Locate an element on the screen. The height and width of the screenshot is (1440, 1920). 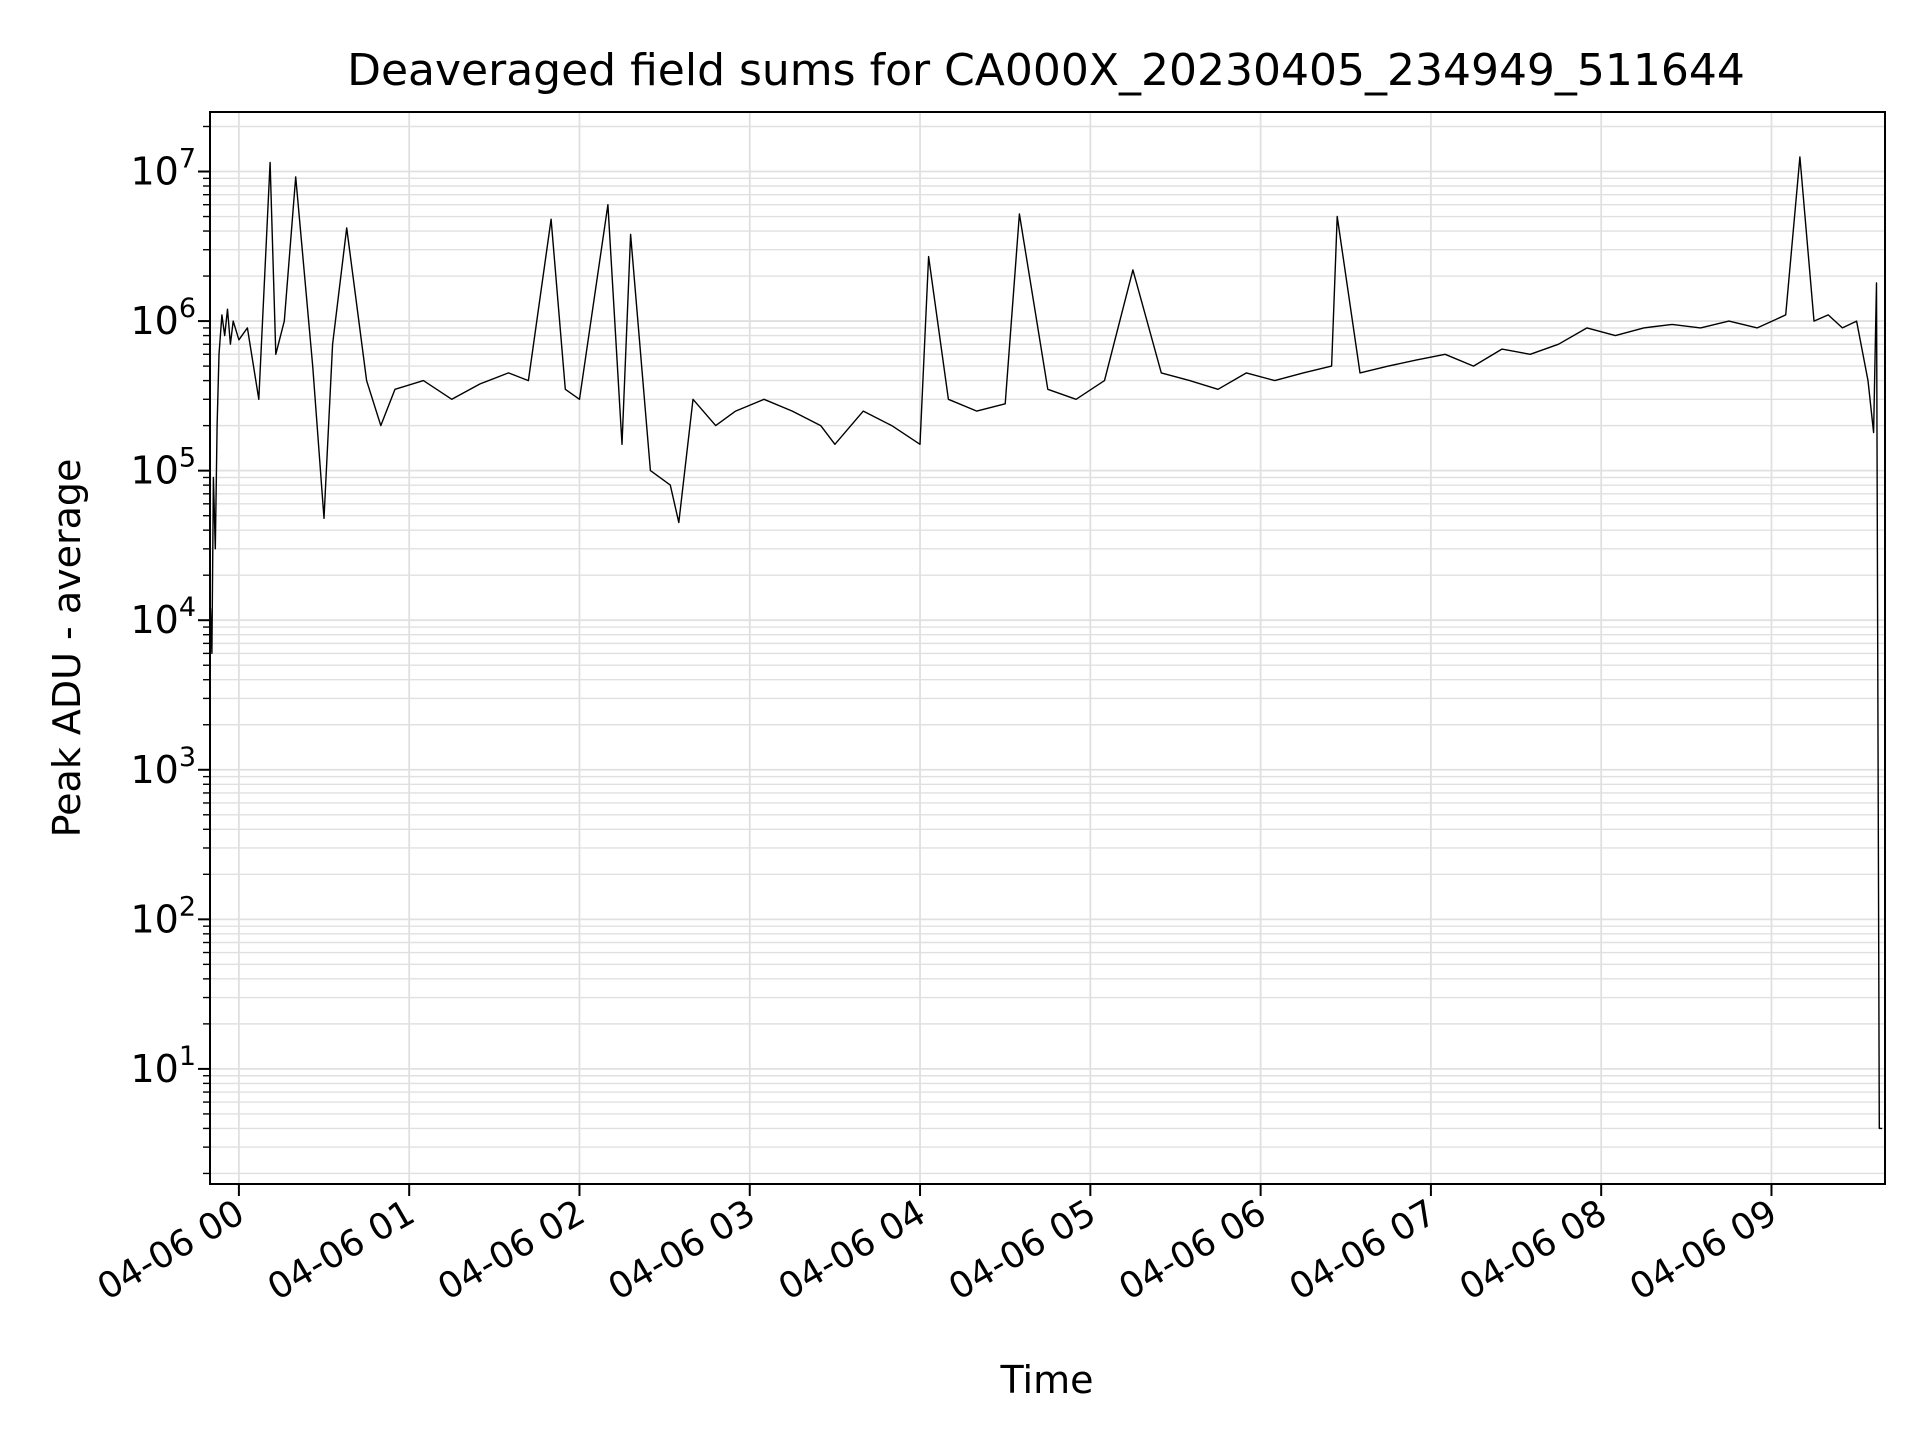
x-tick-label: 04-06 03 is located at coordinates (682, 1250).